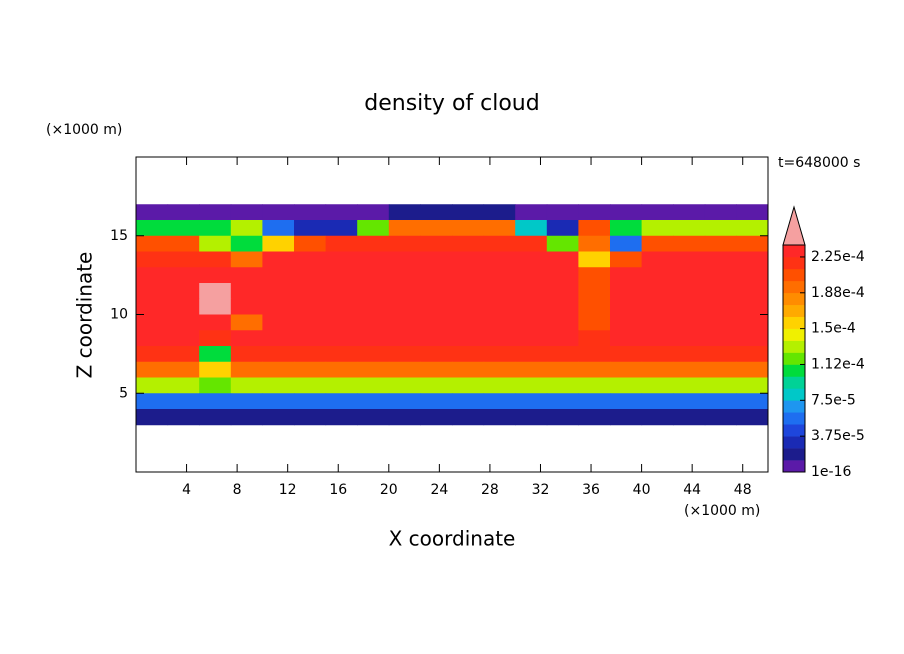 The height and width of the screenshot is (654, 904). What do you see at coordinates (541, 490) in the screenshot?
I see `x-tick-label: 32` at bounding box center [541, 490].